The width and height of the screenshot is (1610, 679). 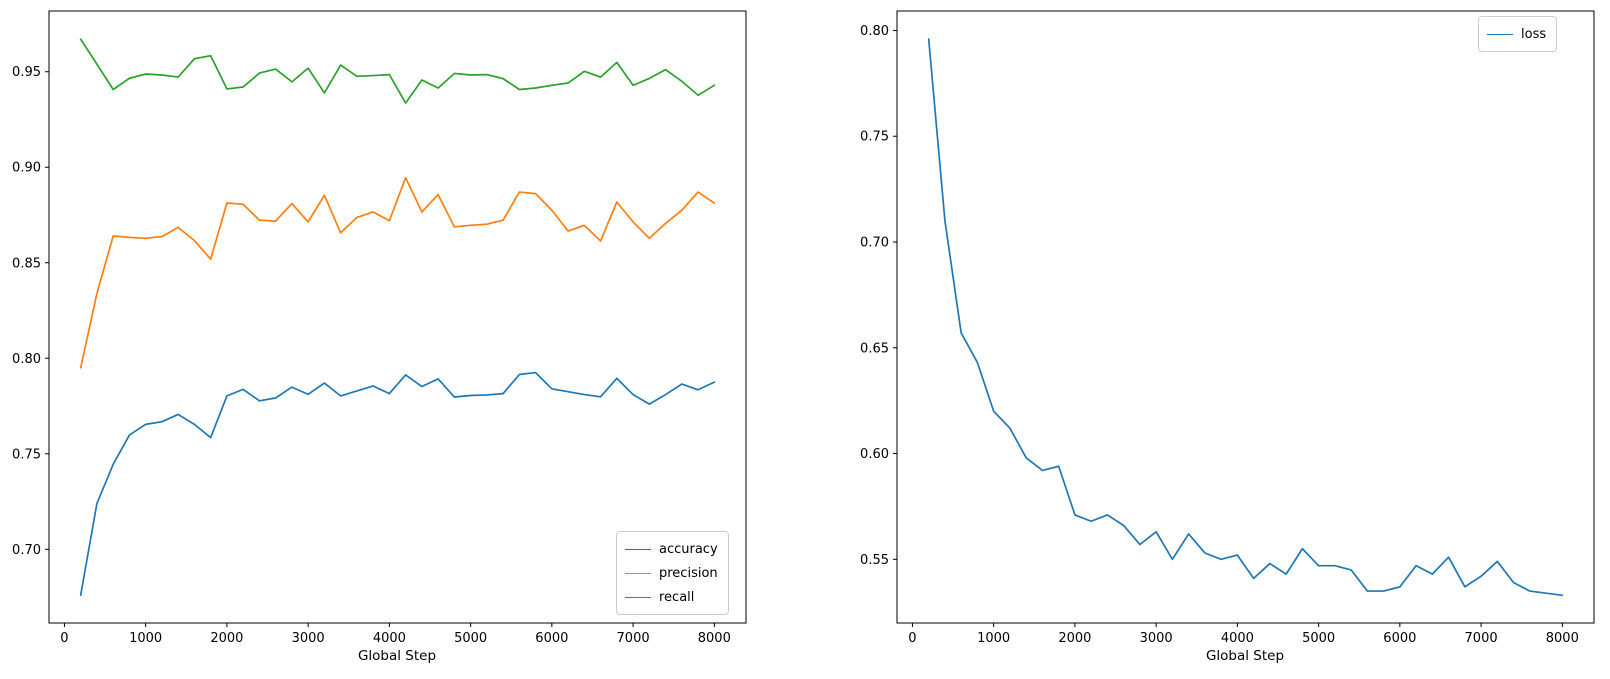 What do you see at coordinates (688, 549) in the screenshot?
I see `legend-label-accuracy: accuracy` at bounding box center [688, 549].